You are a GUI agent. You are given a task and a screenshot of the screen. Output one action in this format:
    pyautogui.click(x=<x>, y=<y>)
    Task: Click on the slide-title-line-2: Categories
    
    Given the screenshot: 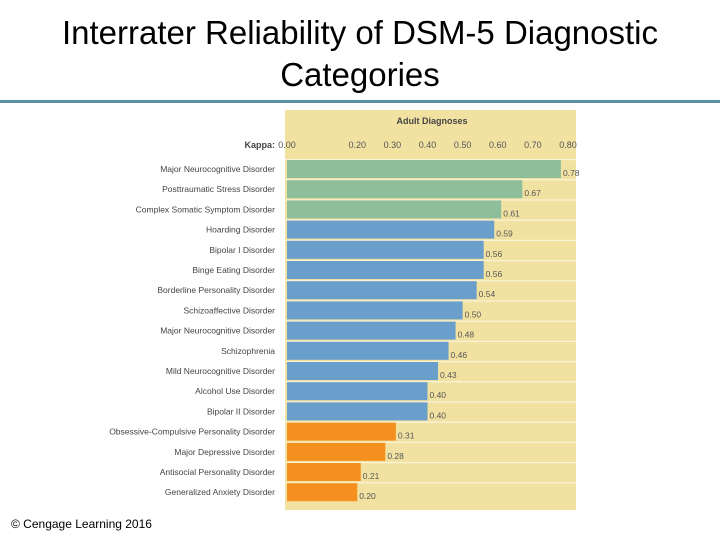 What is the action you would take?
    pyautogui.click(x=360, y=74)
    